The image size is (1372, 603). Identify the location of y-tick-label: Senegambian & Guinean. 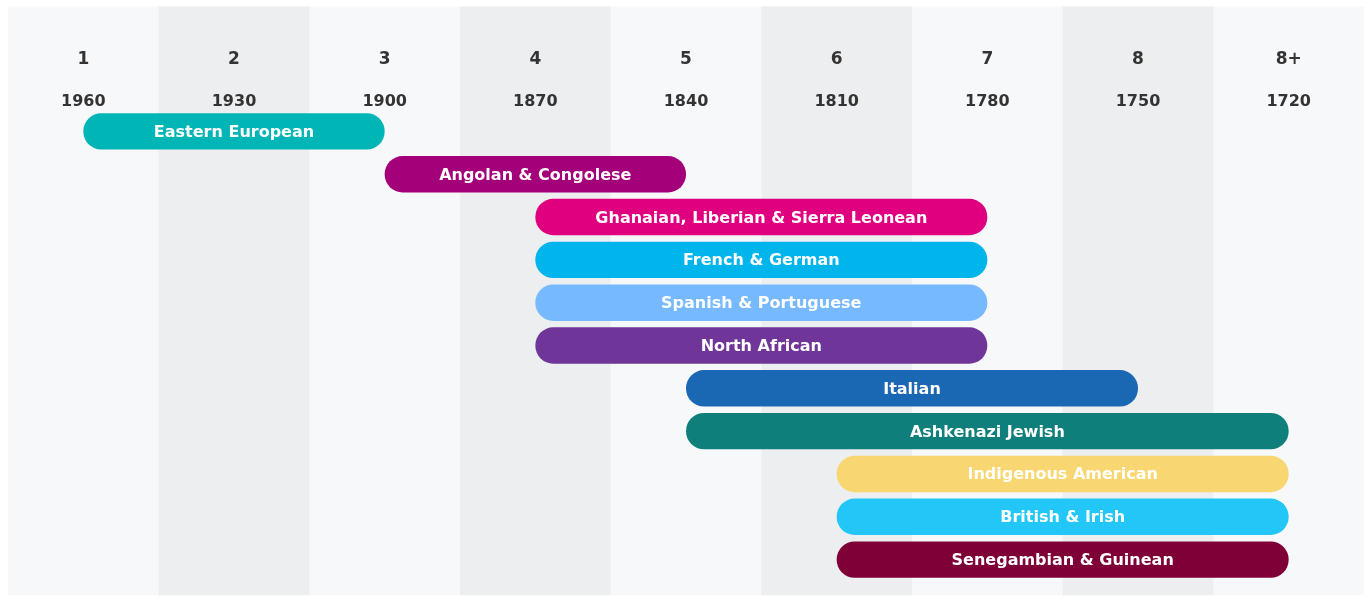
(1062, 560).